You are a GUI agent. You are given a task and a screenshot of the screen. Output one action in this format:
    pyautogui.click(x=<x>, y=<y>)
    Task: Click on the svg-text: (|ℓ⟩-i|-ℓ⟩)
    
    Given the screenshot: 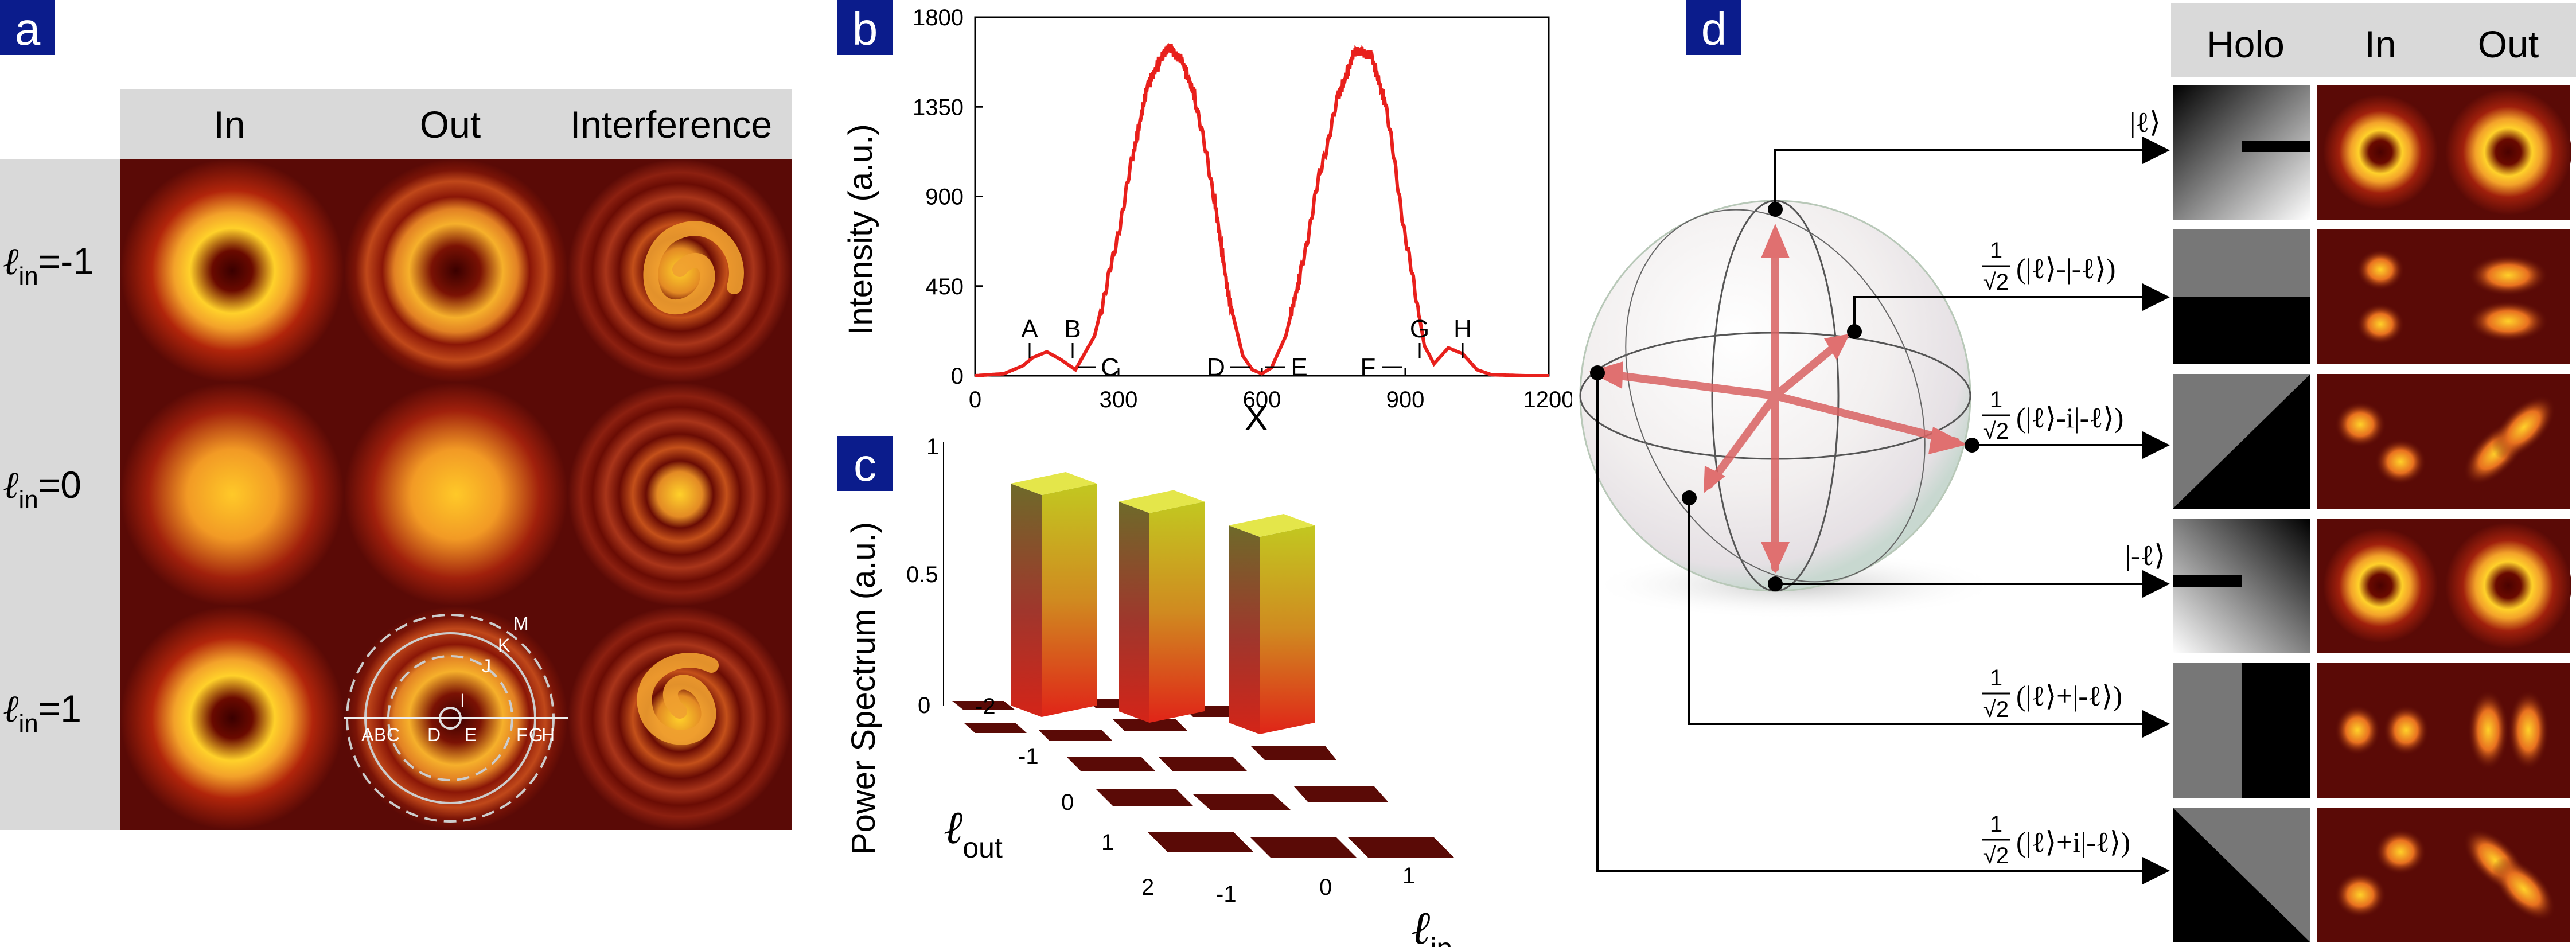 What is the action you would take?
    pyautogui.click(x=2070, y=418)
    